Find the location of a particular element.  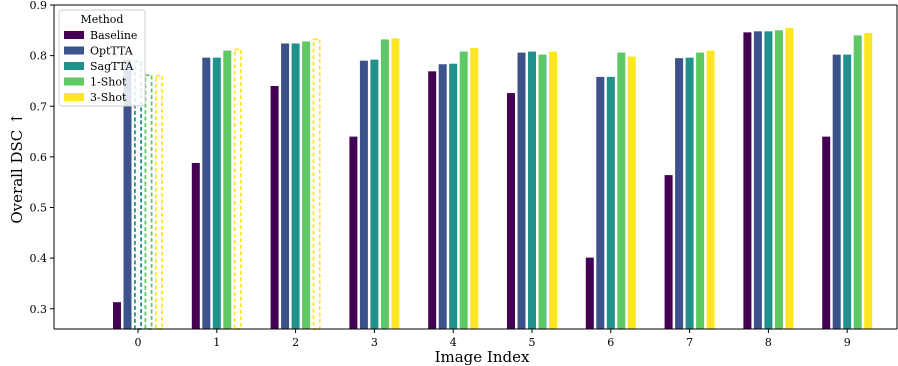

legend-label: OptTTA is located at coordinates (112, 51).